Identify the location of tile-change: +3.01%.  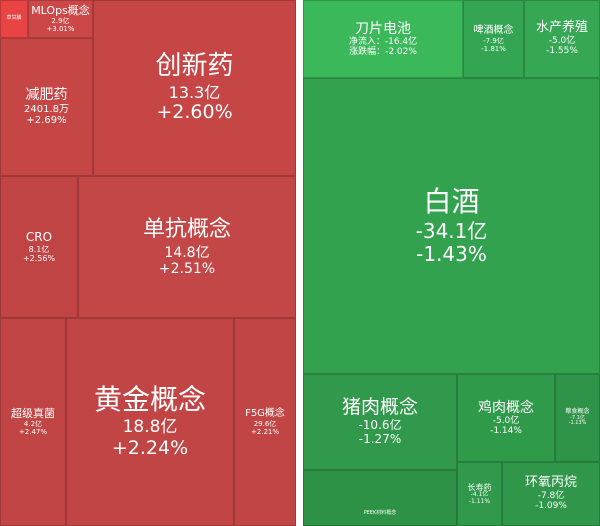
(60, 29).